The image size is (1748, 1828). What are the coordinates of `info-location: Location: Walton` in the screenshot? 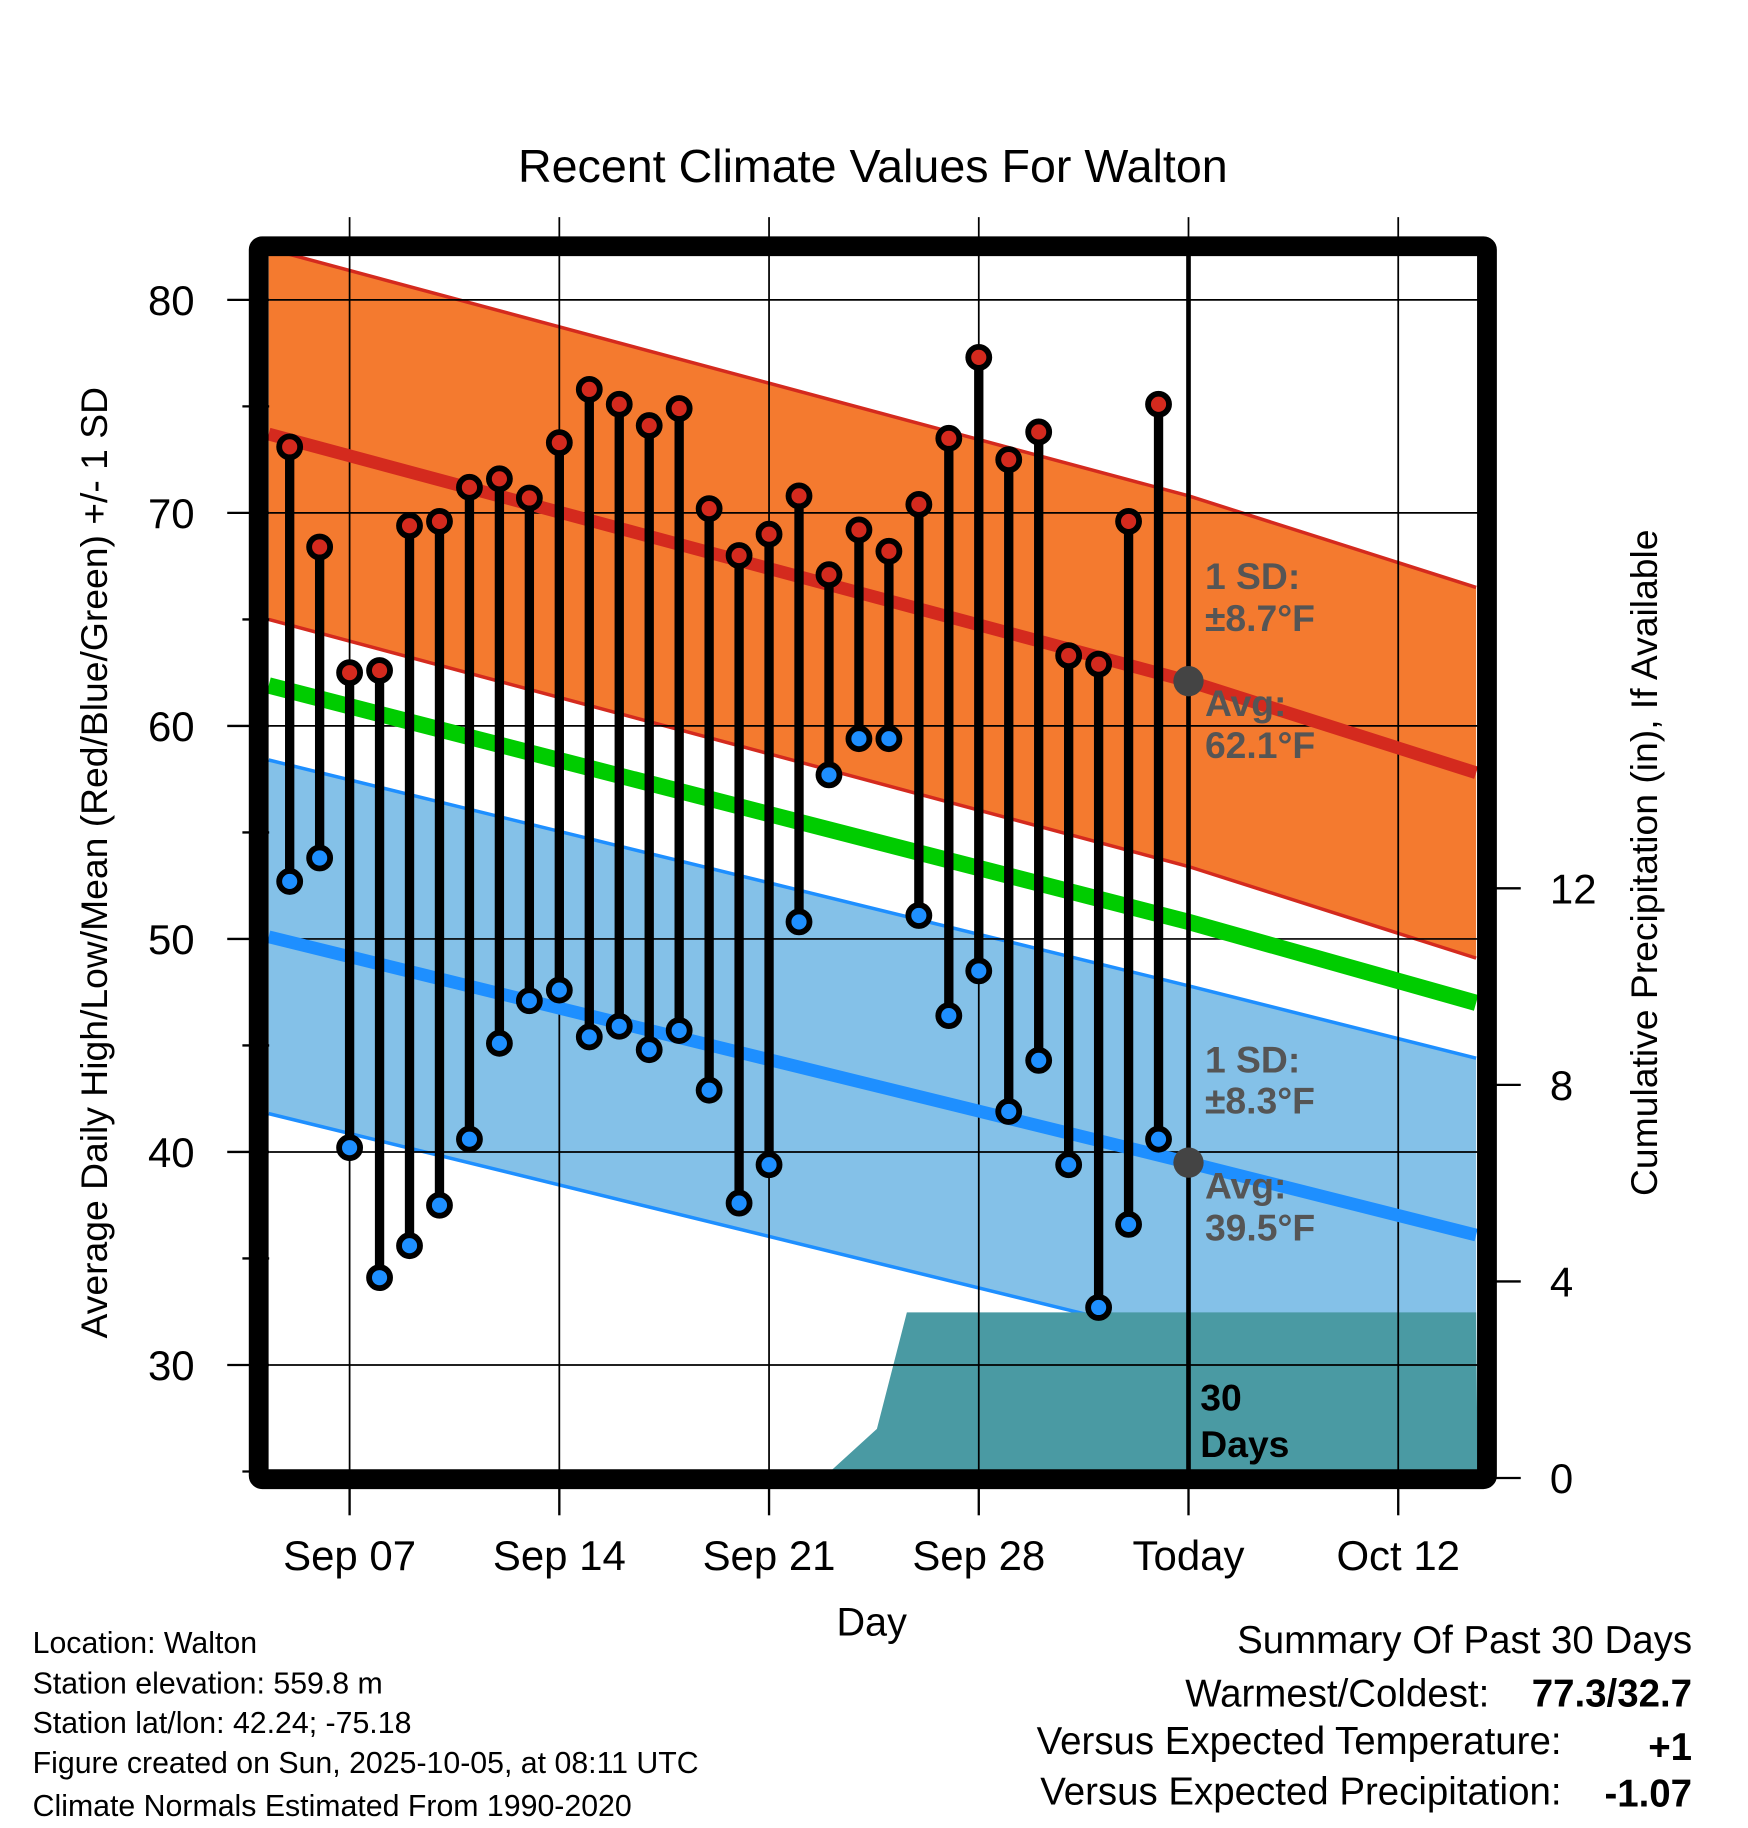 It's located at (145, 1643).